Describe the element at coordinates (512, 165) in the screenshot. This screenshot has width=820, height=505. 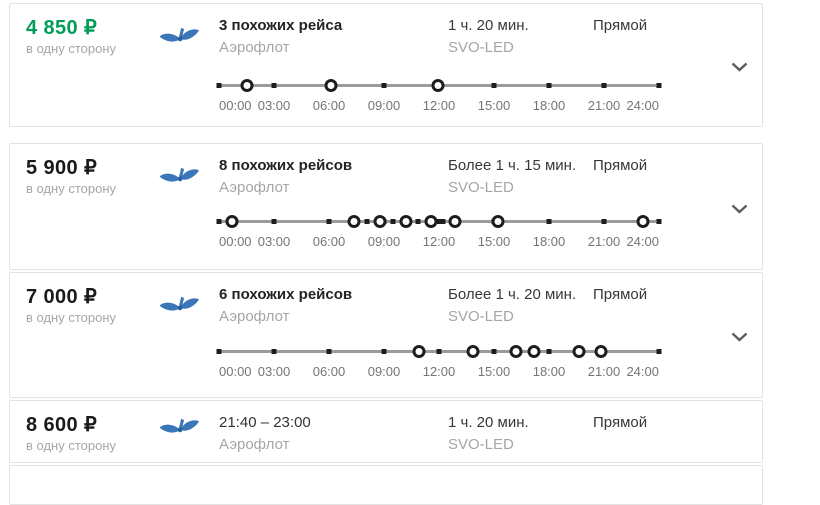
I see `flight-duration: Более 1 ч. 15 мин.` at that location.